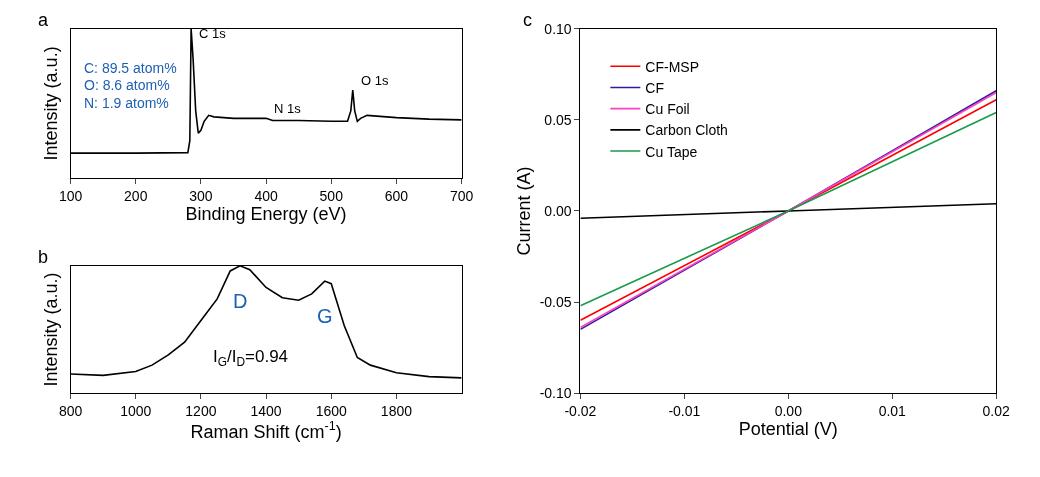 The width and height of the screenshot is (1040, 477). I want to click on annotation: O 1s, so click(375, 80).